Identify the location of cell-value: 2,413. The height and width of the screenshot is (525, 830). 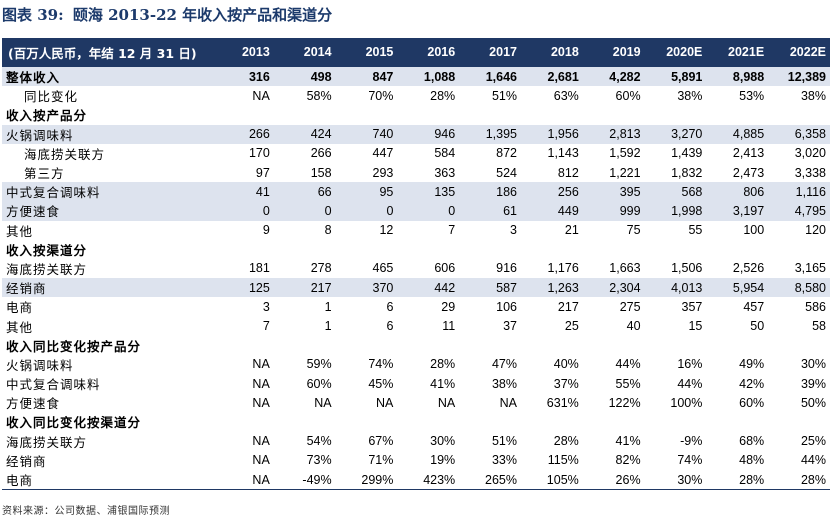
(748, 153).